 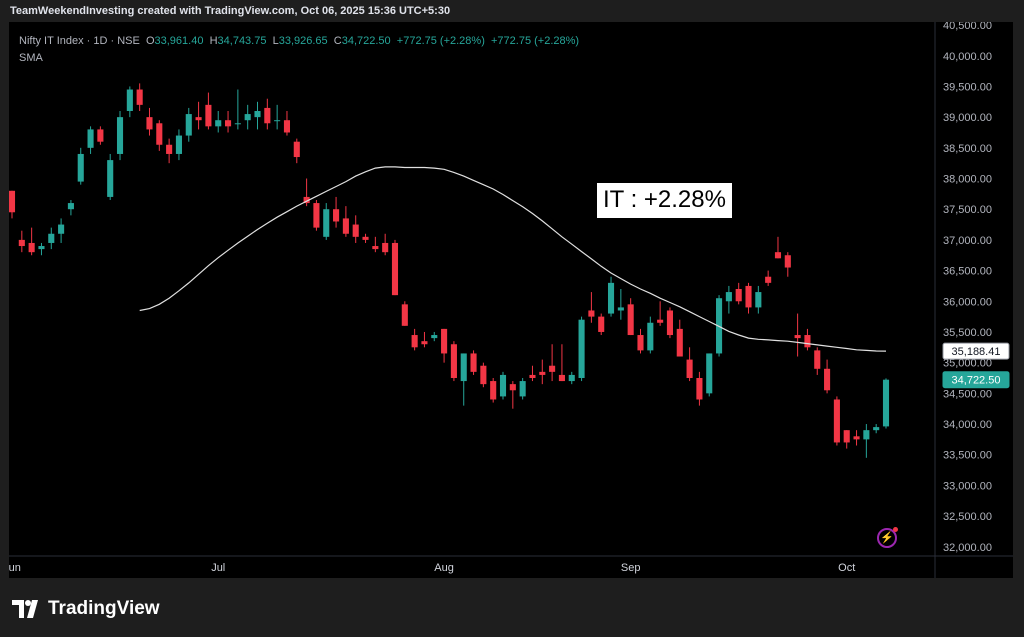 What do you see at coordinates (967, 241) in the screenshot?
I see `y-tick-label: 37,000.00` at bounding box center [967, 241].